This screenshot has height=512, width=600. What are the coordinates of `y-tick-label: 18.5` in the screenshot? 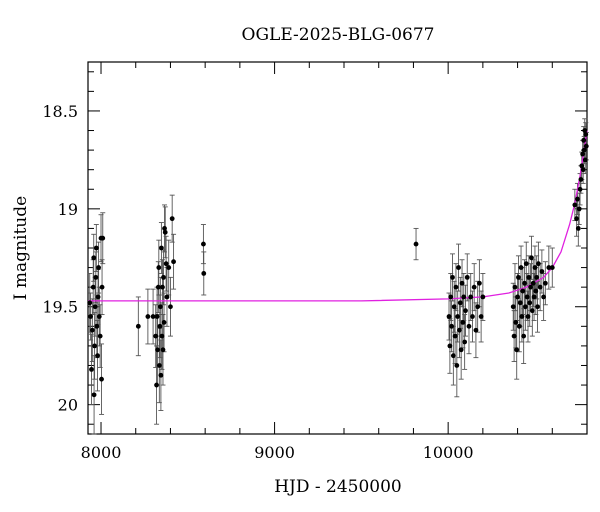 It's located at (60, 111).